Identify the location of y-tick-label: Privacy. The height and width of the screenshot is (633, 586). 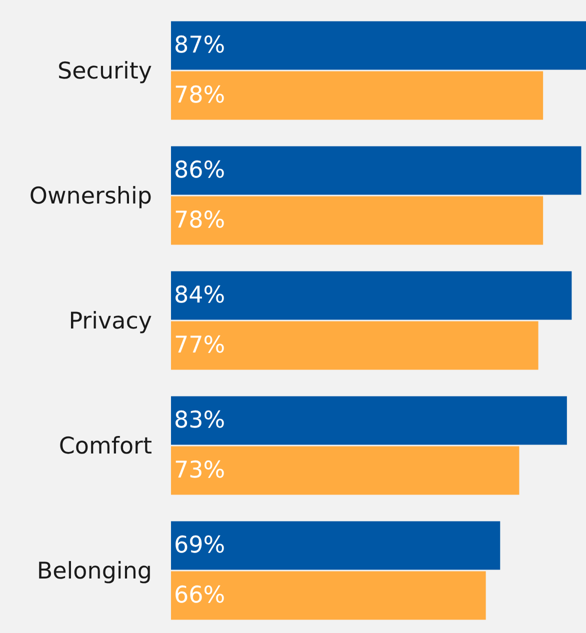
(110, 321).